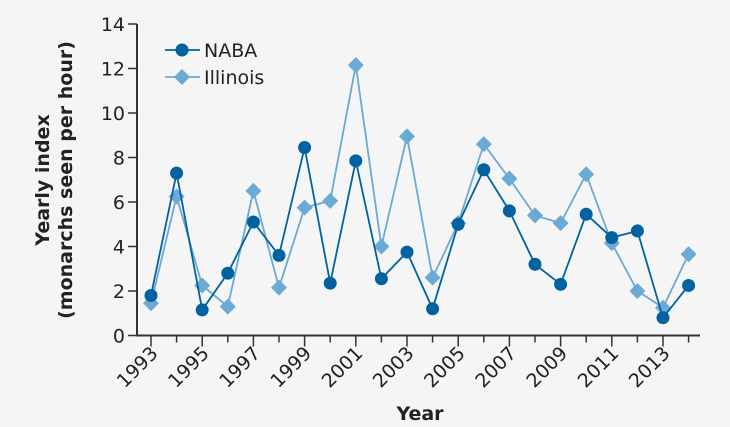  I want to click on legend-label: Illinois, so click(234, 78).